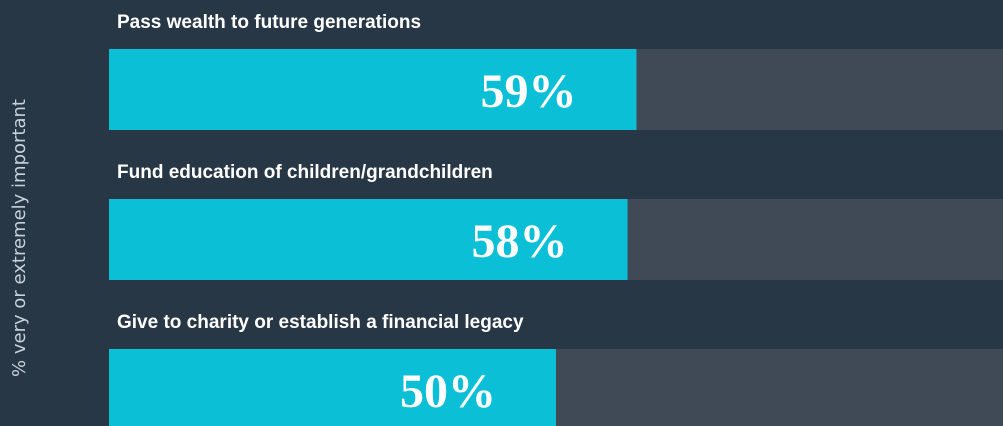 This screenshot has width=1003, height=426. What do you see at coordinates (448, 391) in the screenshot?
I see `value-label: 50%` at bounding box center [448, 391].